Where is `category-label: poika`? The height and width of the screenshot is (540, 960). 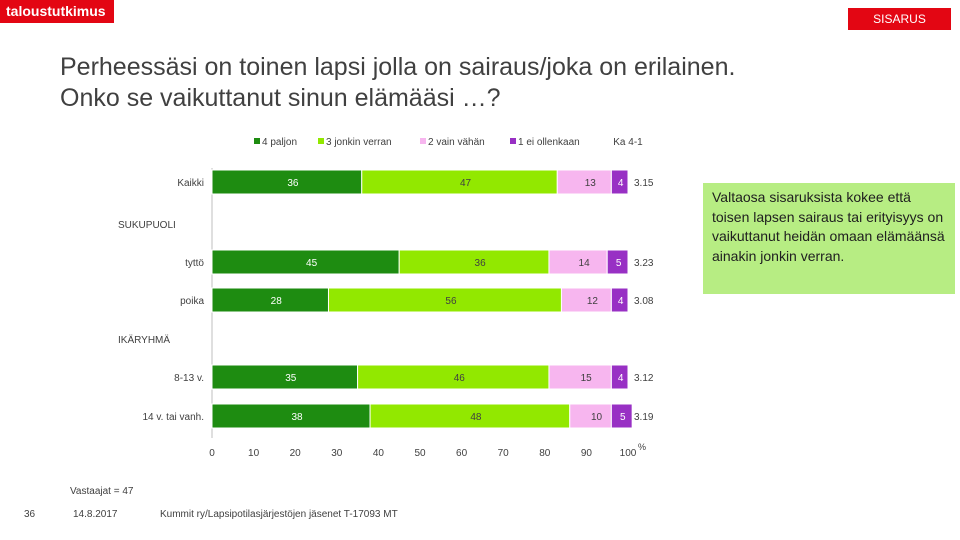
category-label: poika is located at coordinates (192, 301).